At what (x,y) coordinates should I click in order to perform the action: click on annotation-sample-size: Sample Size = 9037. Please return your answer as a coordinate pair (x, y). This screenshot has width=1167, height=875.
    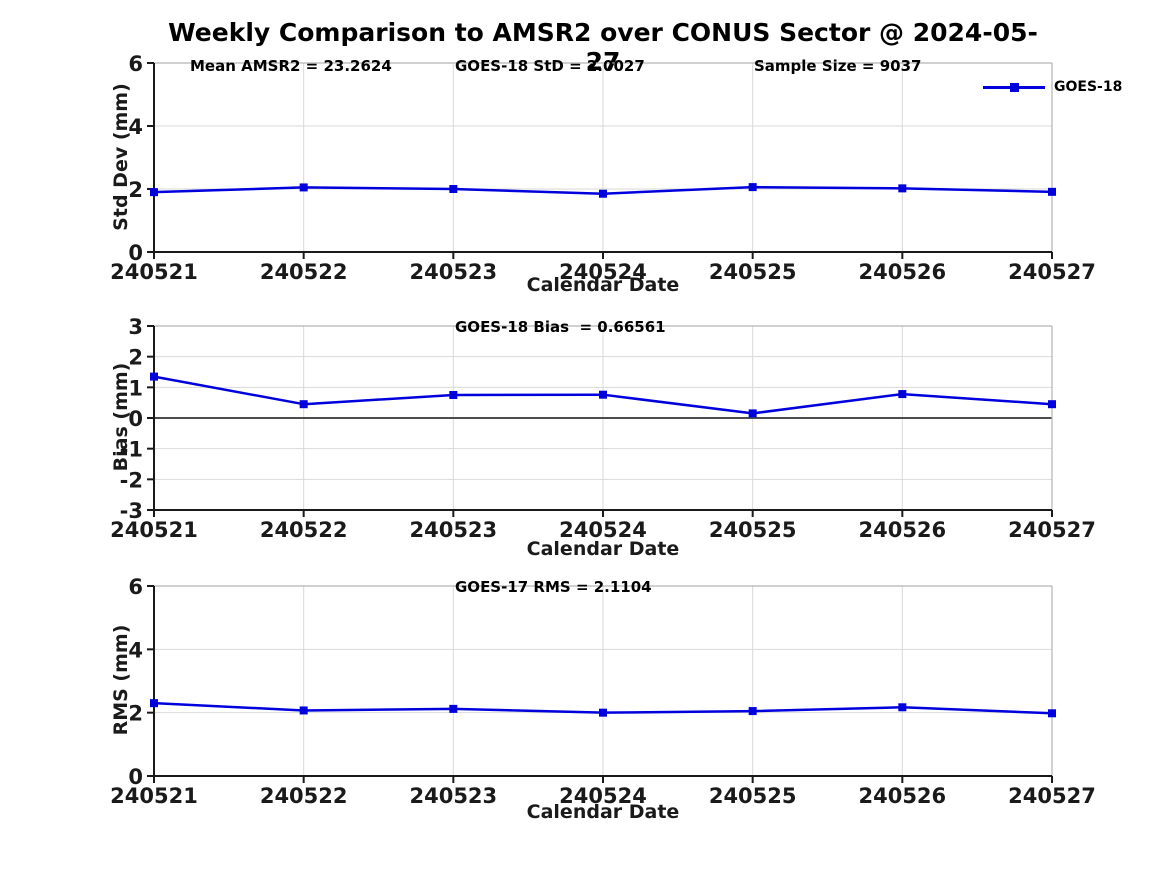
    Looking at the image, I should click on (838, 66).